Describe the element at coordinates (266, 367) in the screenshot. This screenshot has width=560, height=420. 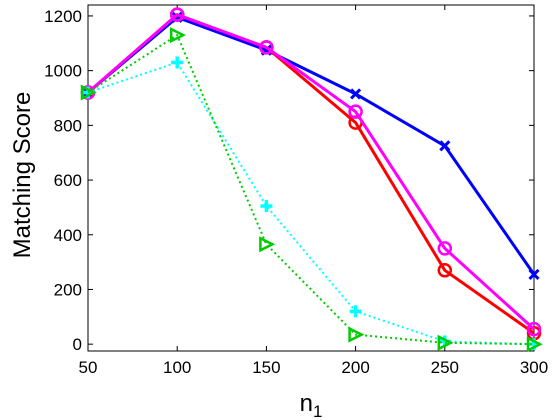
I see `x-tick-label: 150` at that location.